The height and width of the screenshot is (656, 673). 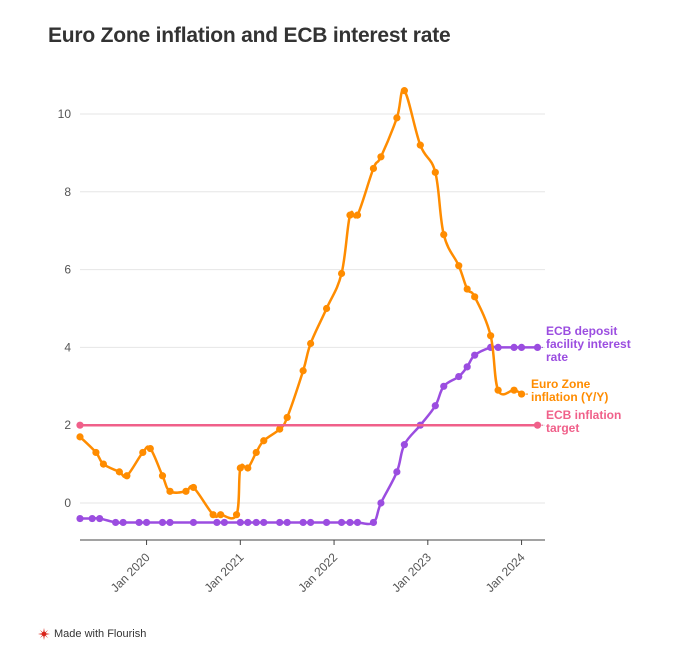 What do you see at coordinates (67, 347) in the screenshot?
I see `y-tick-label: 4` at bounding box center [67, 347].